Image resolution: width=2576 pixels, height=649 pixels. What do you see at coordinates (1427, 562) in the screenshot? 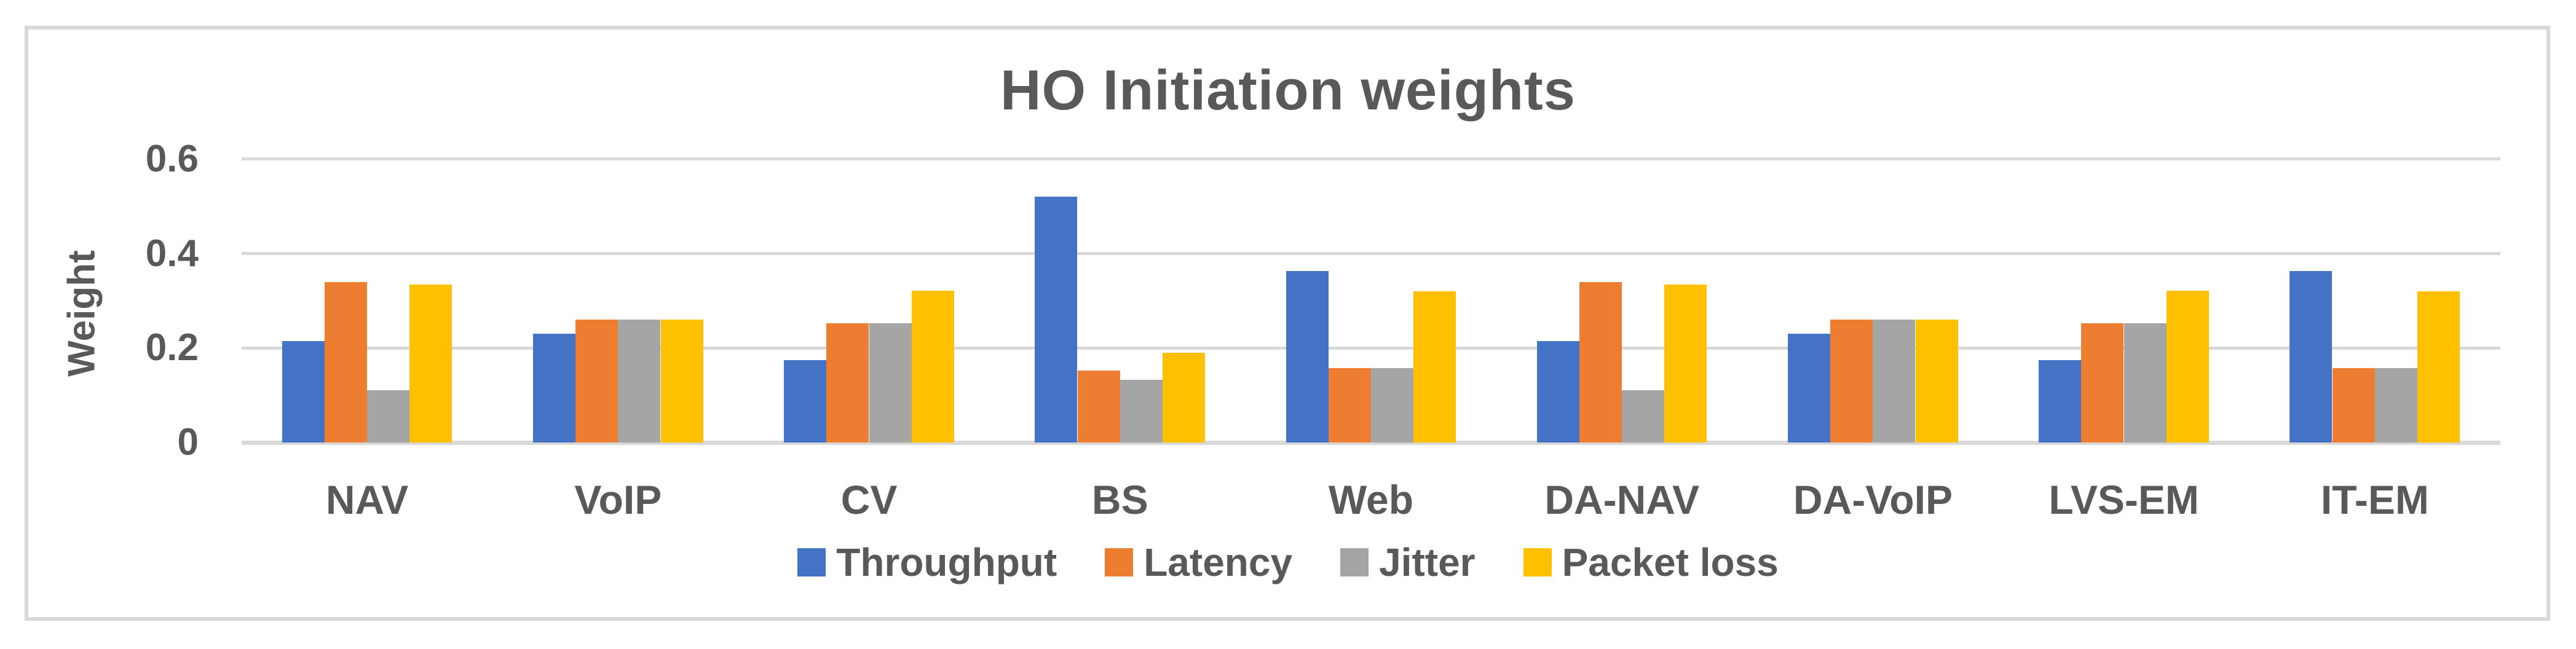
I see `legend-label: Jitter` at bounding box center [1427, 562].